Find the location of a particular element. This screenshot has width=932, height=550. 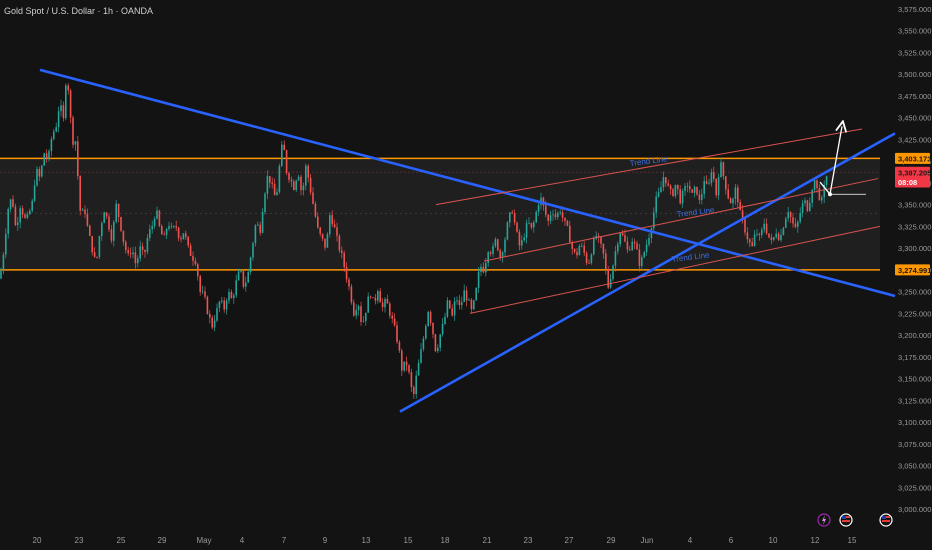

x-tick-label: 29 is located at coordinates (611, 540).